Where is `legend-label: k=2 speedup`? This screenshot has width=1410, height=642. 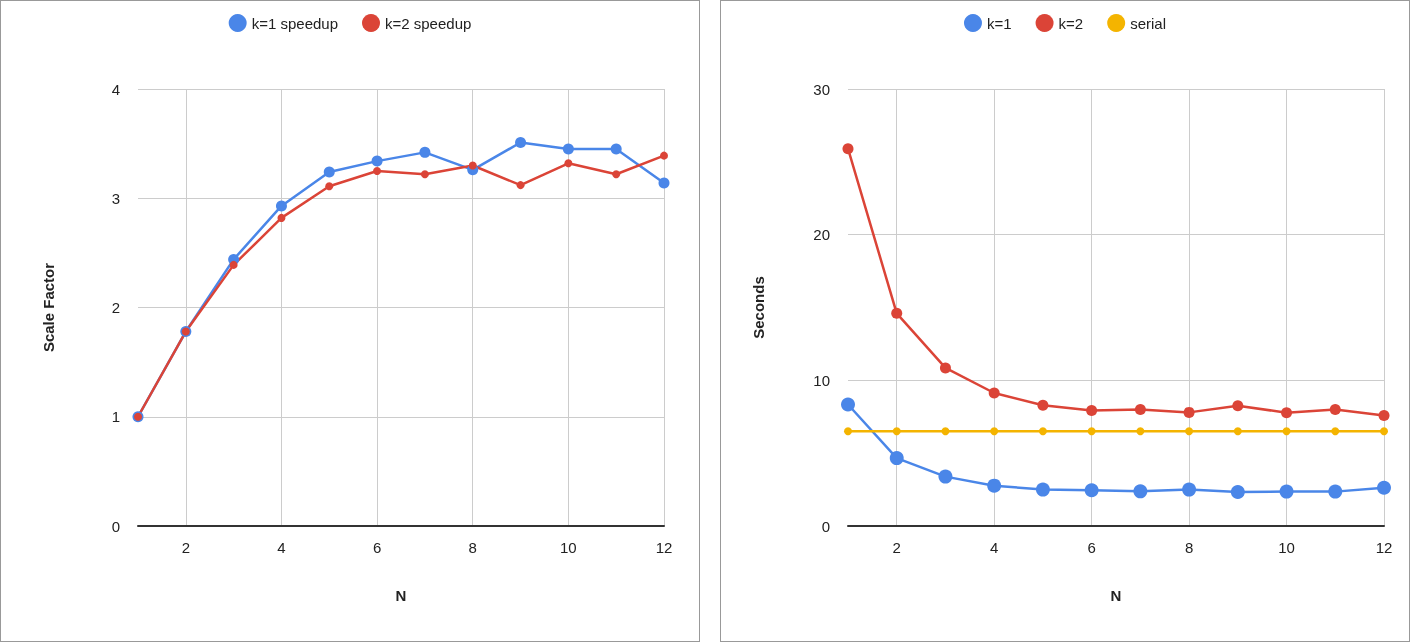
legend-label: k=2 speedup is located at coordinates (428, 23).